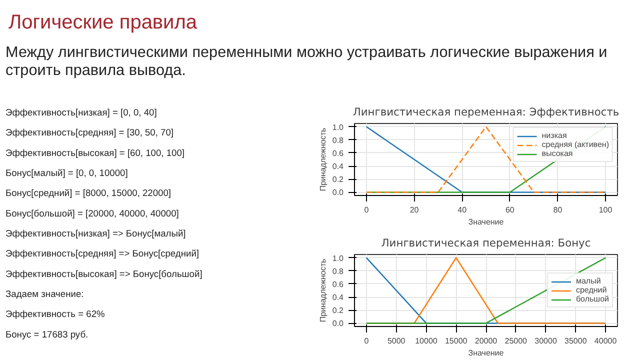  I want to click on x-tick-label: 40, so click(463, 210).